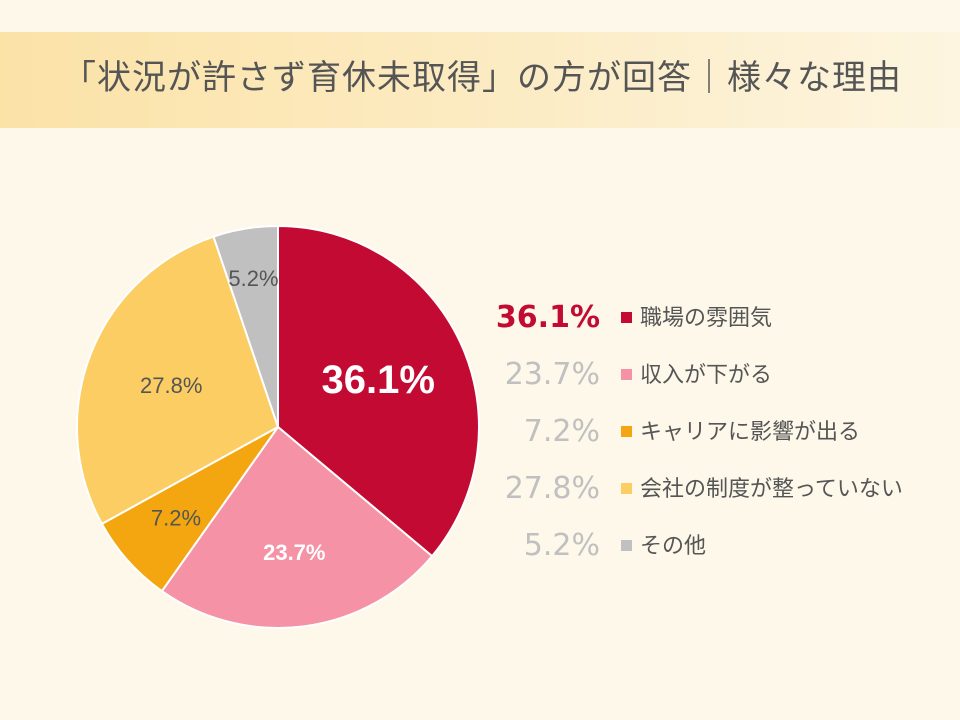 The image size is (960, 720). What do you see at coordinates (377, 380) in the screenshot?
I see `slice-label-1: 36.1%` at bounding box center [377, 380].